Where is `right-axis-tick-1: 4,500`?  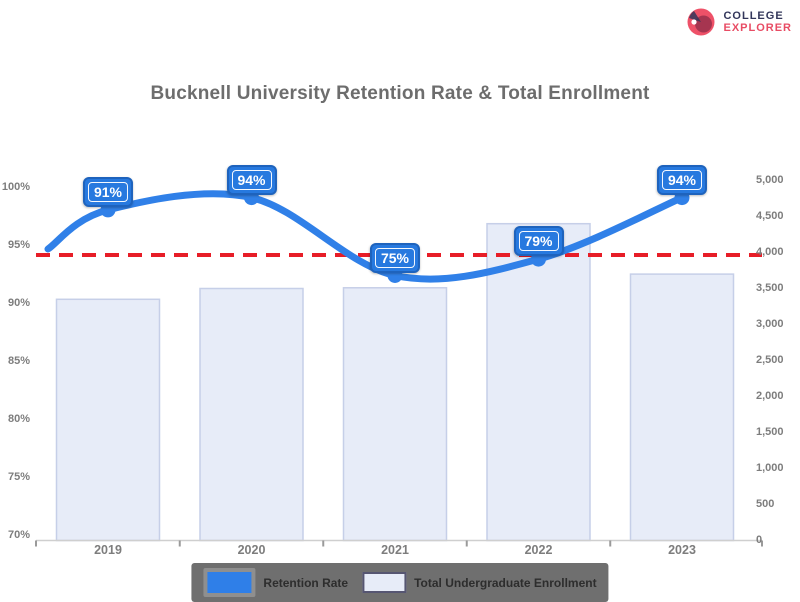
right-axis-tick-1: 4,500 is located at coordinates (770, 216).